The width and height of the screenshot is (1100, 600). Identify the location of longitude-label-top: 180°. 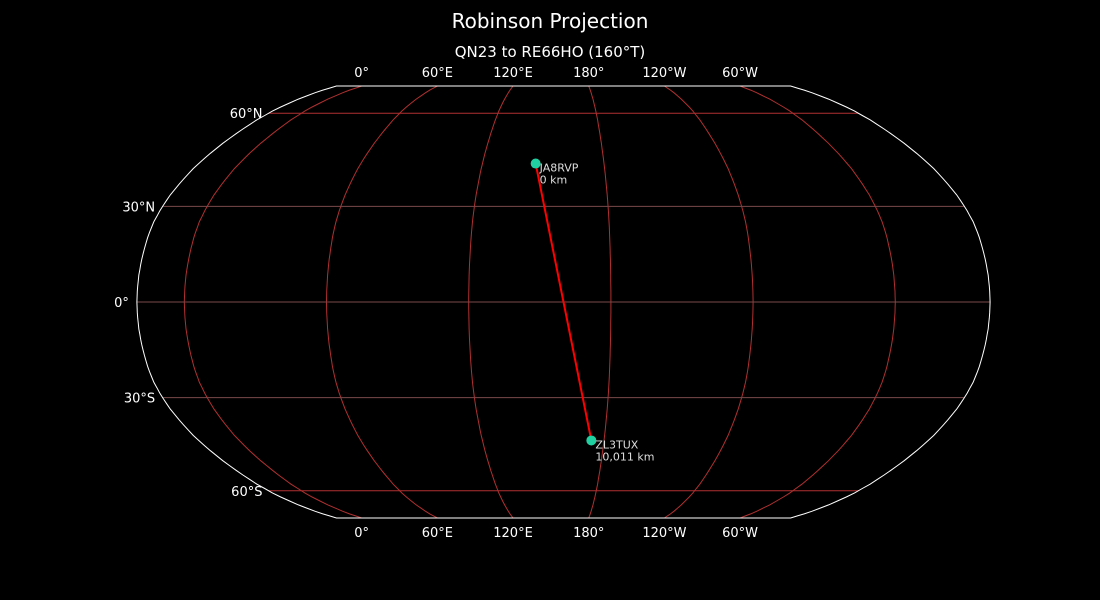
(588, 73).